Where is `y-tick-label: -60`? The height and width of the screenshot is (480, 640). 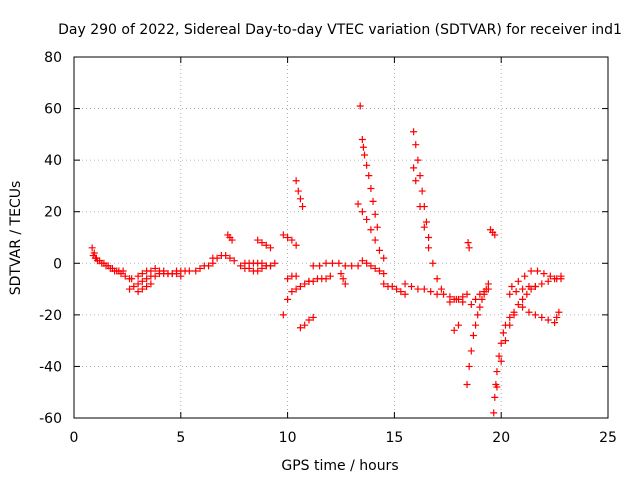 y-tick-label: -60 is located at coordinates (50, 419).